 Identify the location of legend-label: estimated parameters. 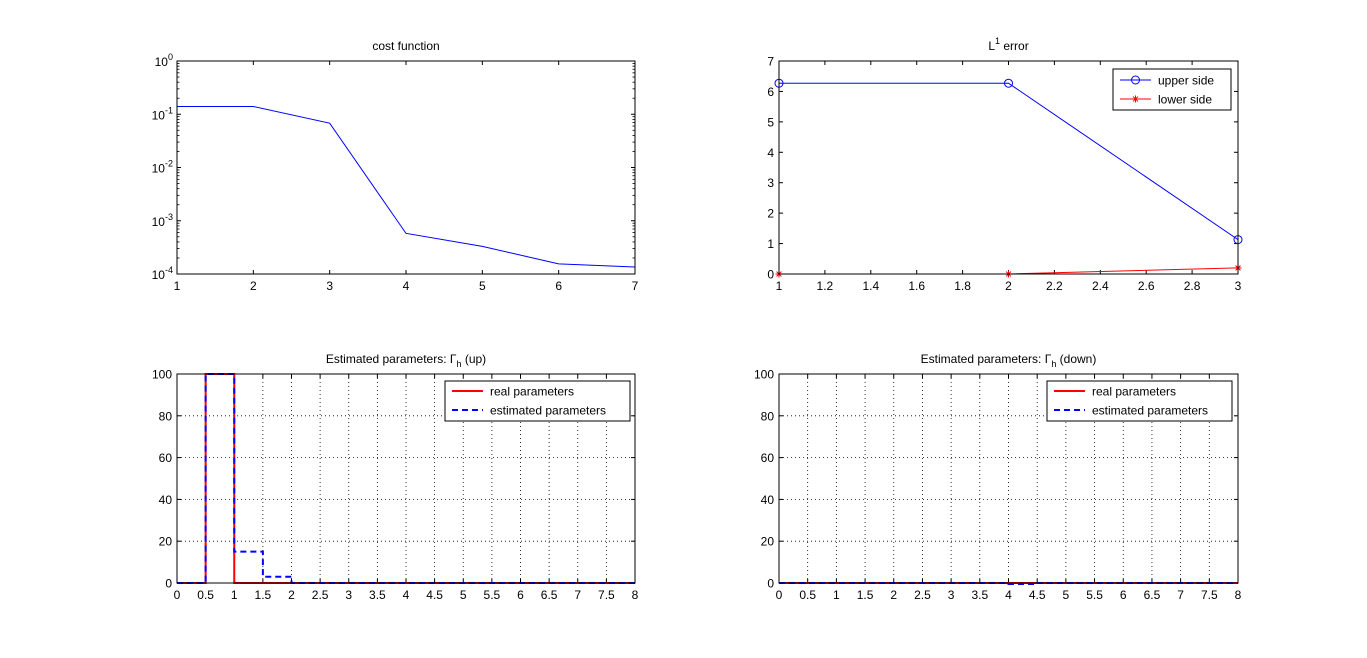
(548, 411).